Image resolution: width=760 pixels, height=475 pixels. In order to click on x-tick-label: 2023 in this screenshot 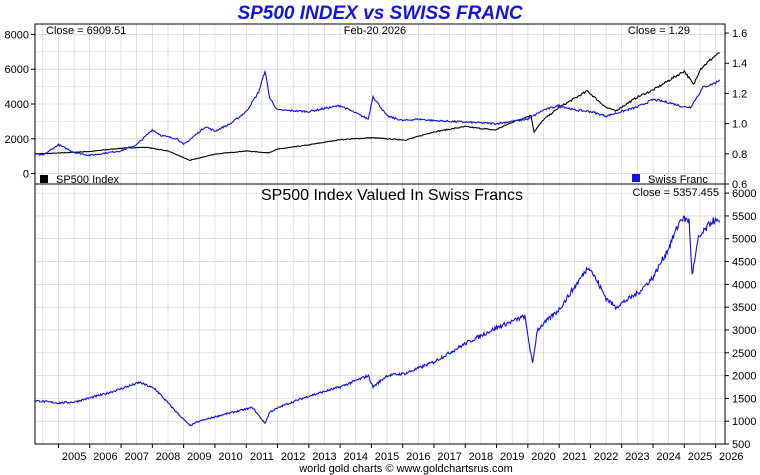, I will do `click(637, 457)`.